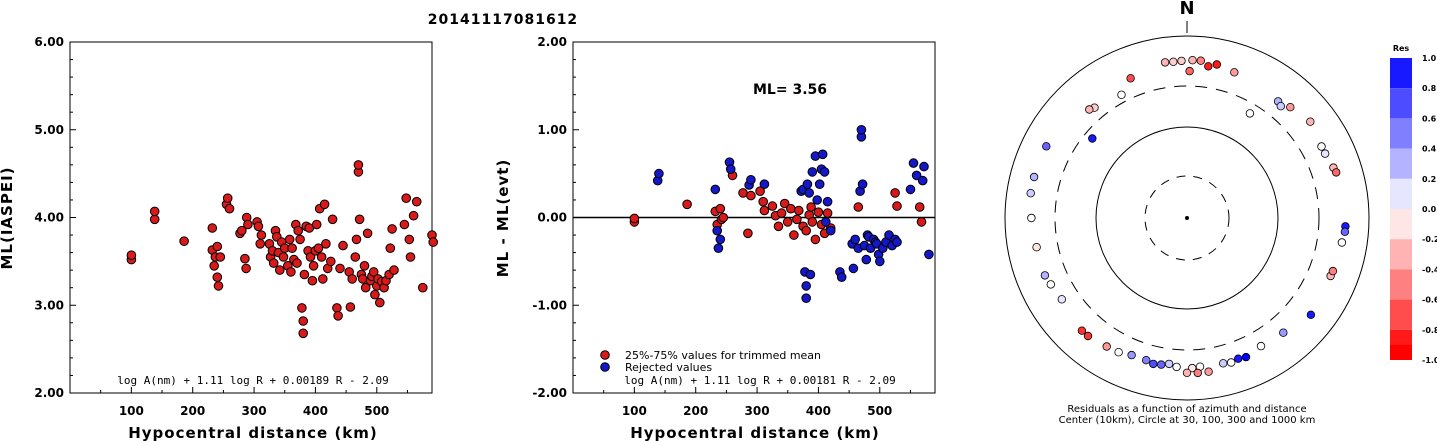 The width and height of the screenshot is (1437, 441). I want to click on colorbar-label: 0.8, so click(1429, 88).